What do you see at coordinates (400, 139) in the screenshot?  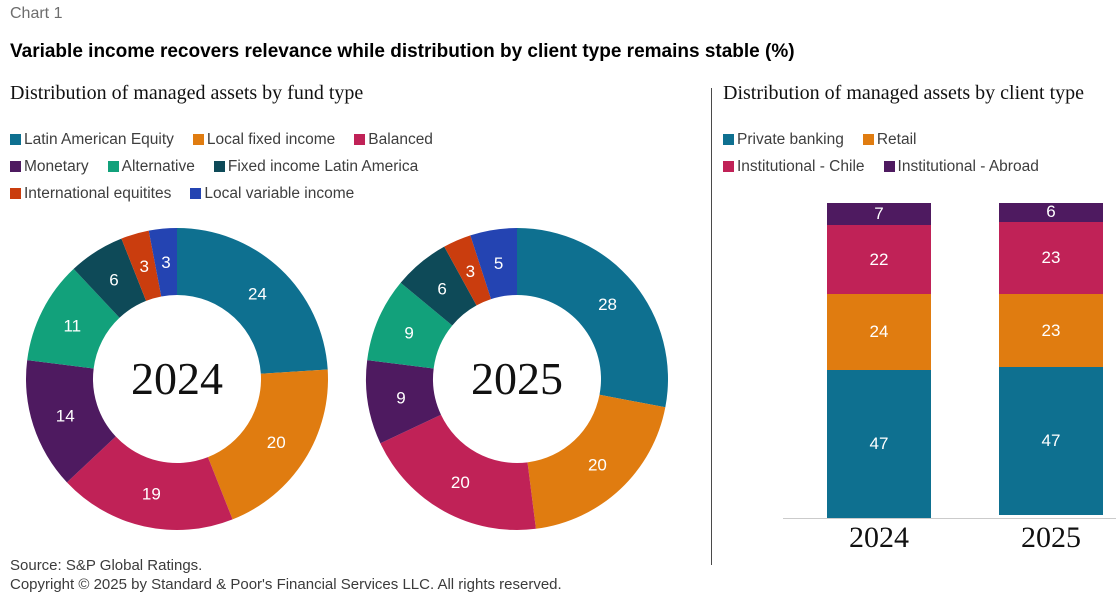 I see `legend-label: Balanced` at bounding box center [400, 139].